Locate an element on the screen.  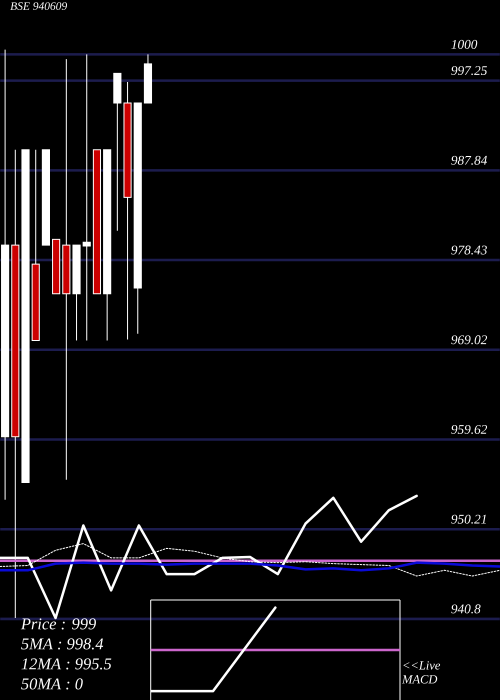
y-tick-label: 978.43 is located at coordinates (469, 250).